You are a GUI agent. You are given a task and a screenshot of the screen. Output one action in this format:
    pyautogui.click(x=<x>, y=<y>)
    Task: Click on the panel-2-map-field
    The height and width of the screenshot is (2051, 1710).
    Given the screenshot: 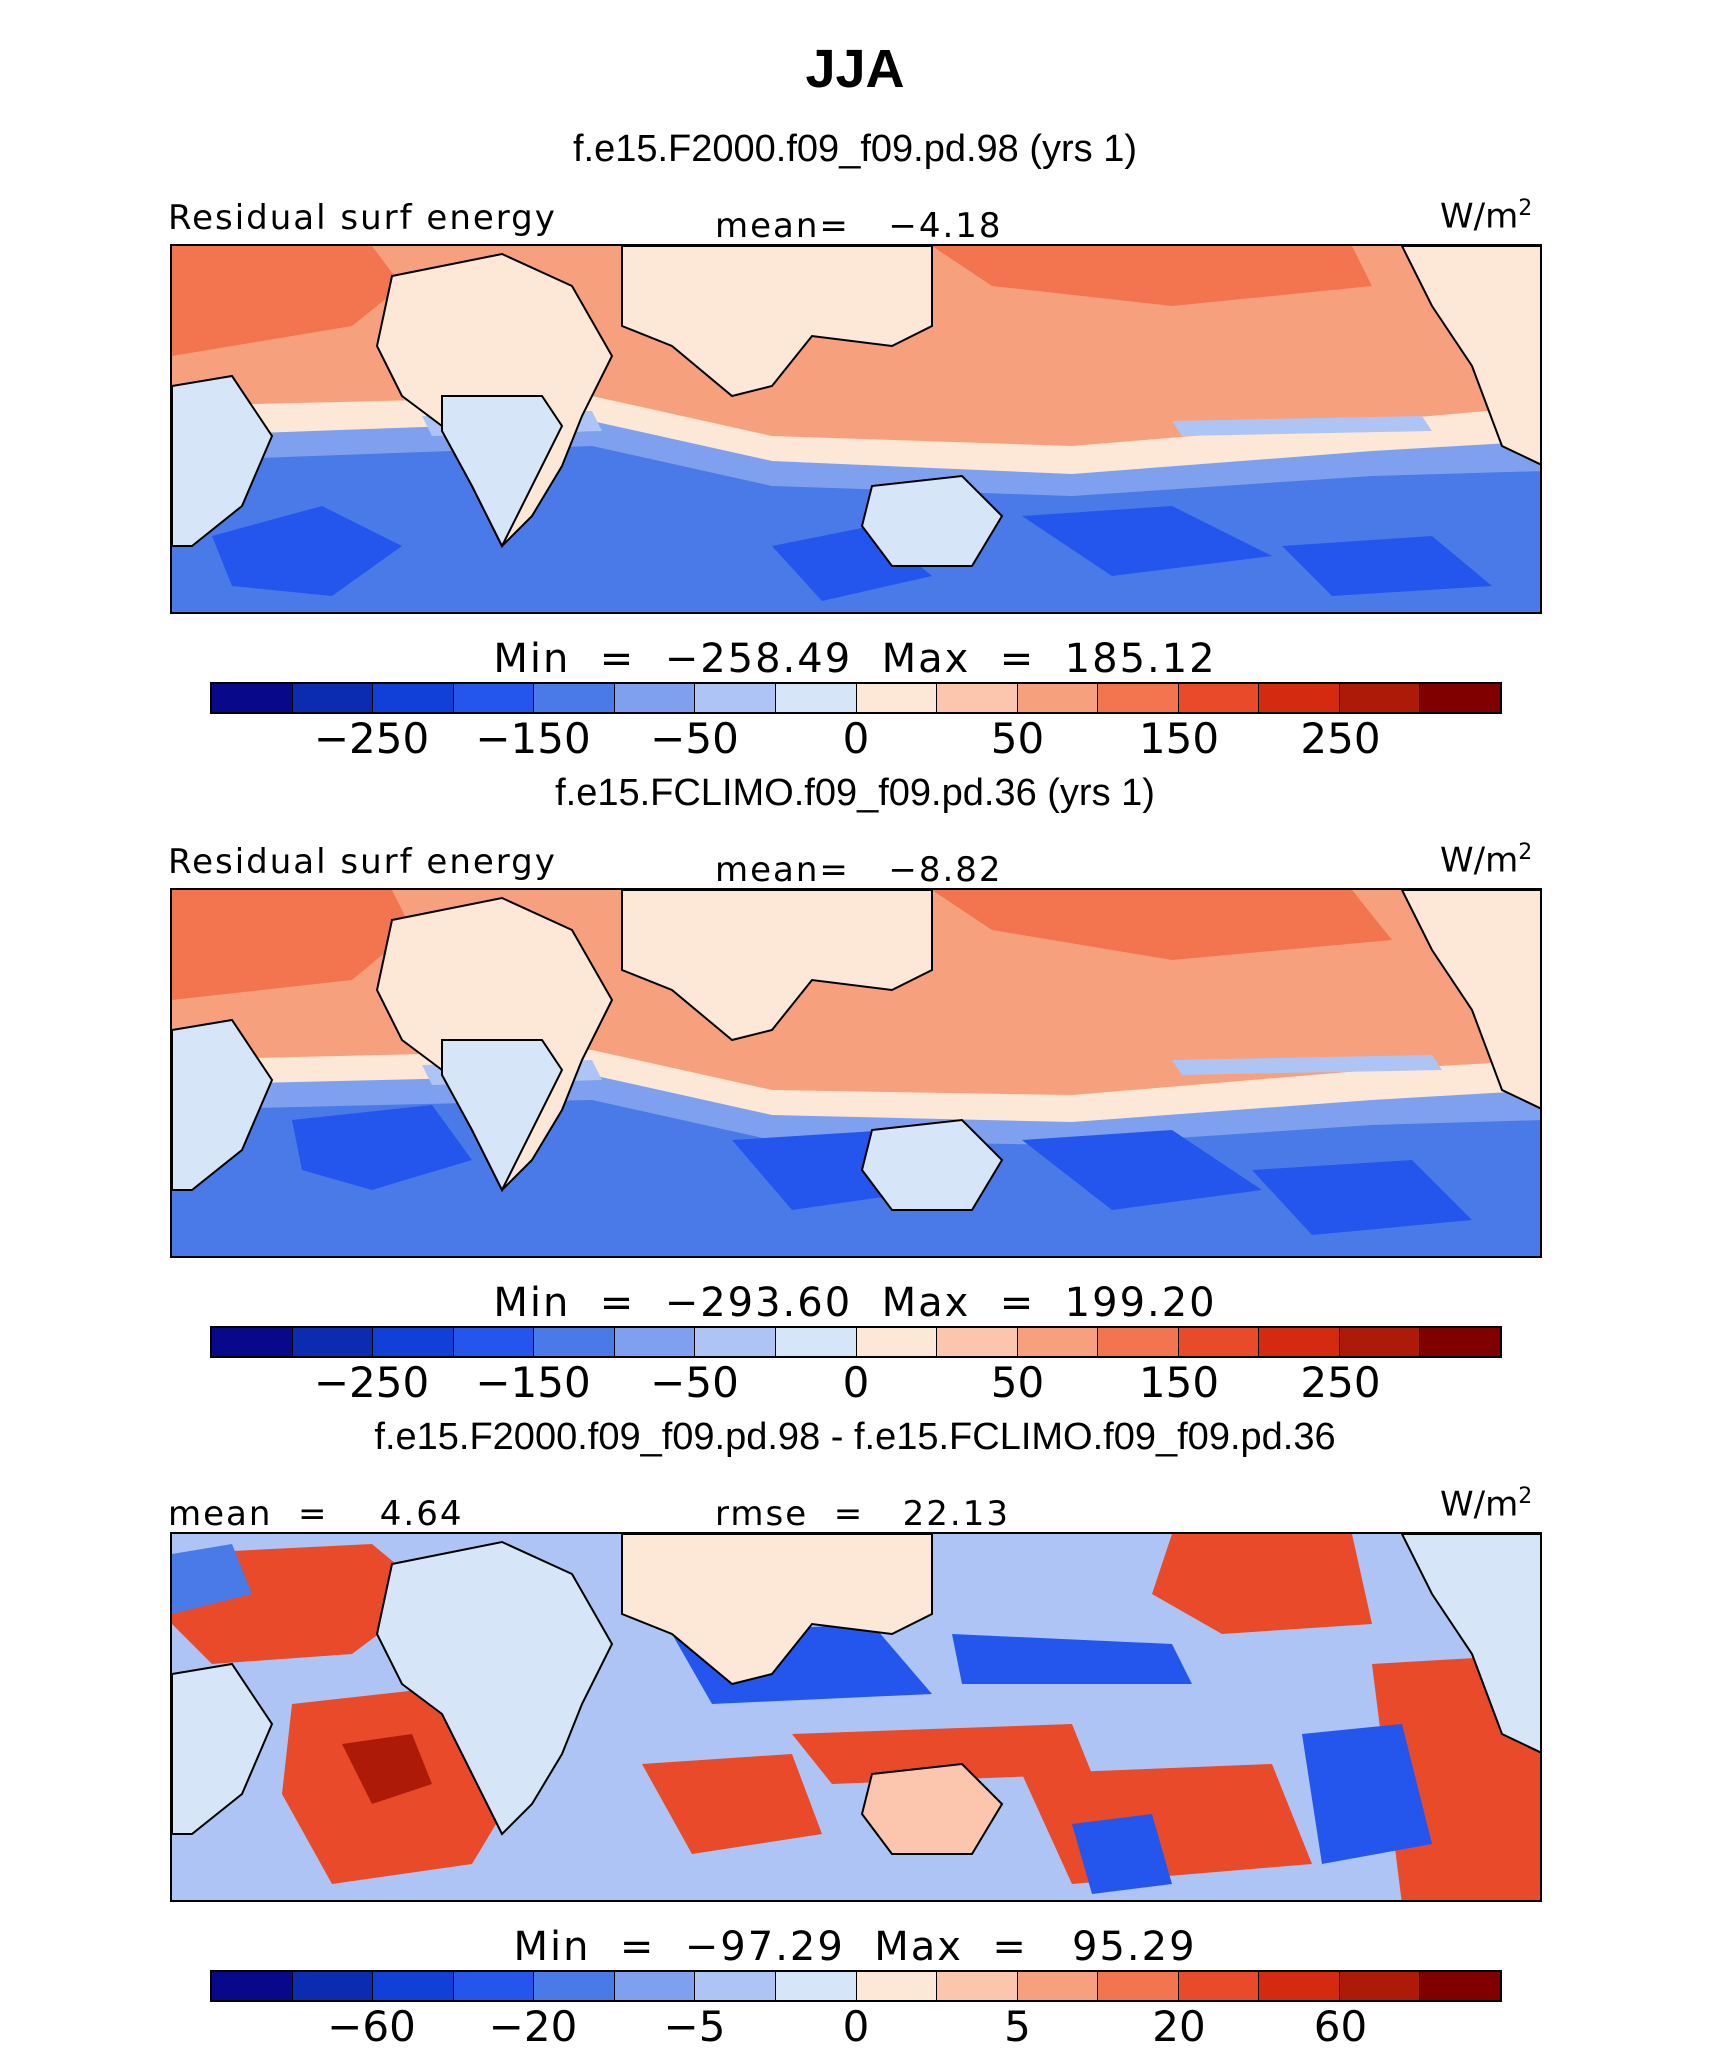 What is the action you would take?
    pyautogui.click(x=856, y=1073)
    